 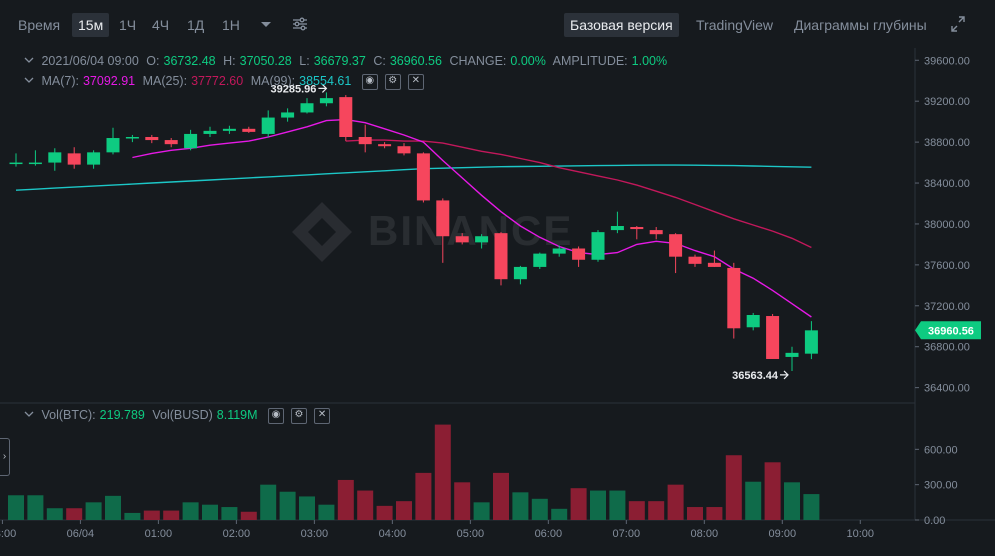 What do you see at coordinates (549, 534) in the screenshot?
I see `x-tick-label: 06:00` at bounding box center [549, 534].